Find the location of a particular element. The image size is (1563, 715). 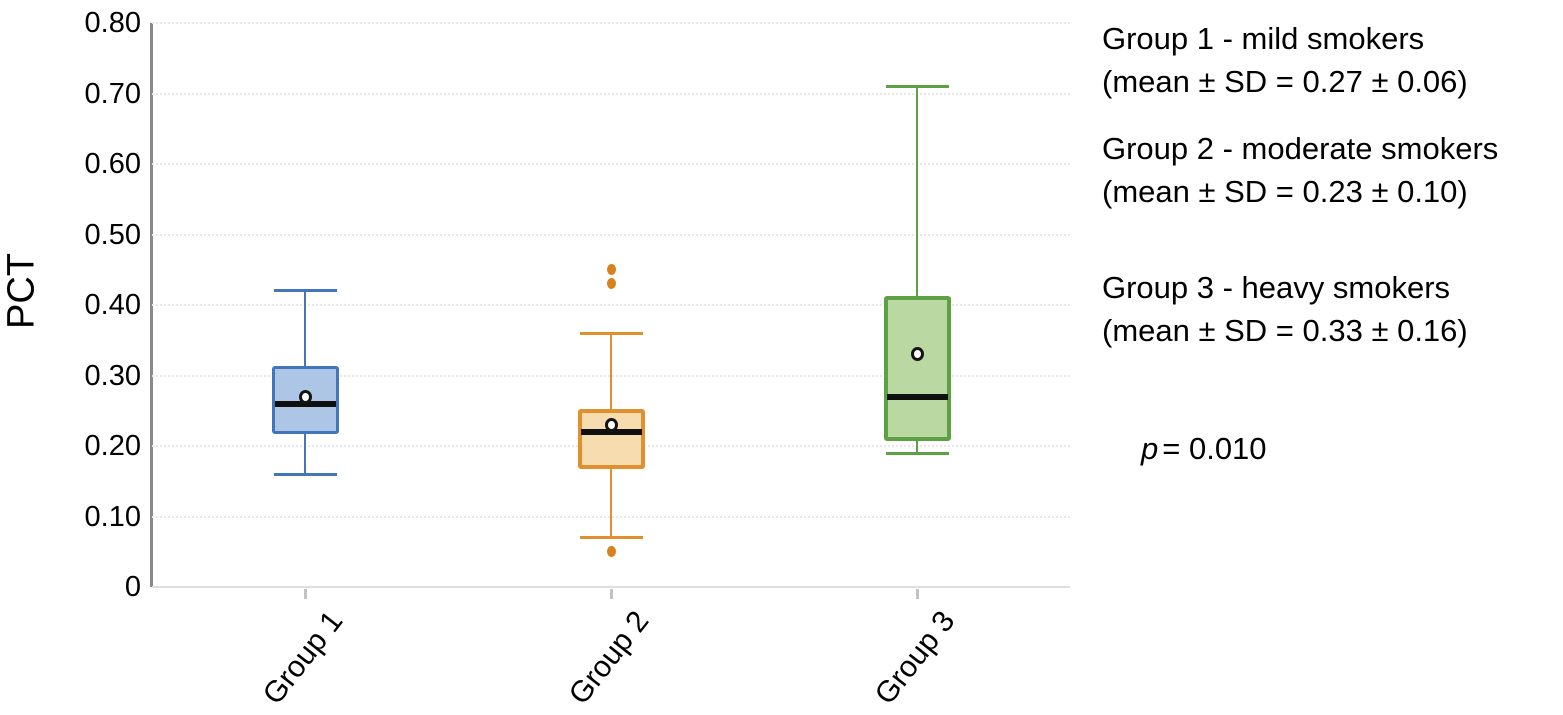

y-tick-label: 0.20 is located at coordinates (112, 446).